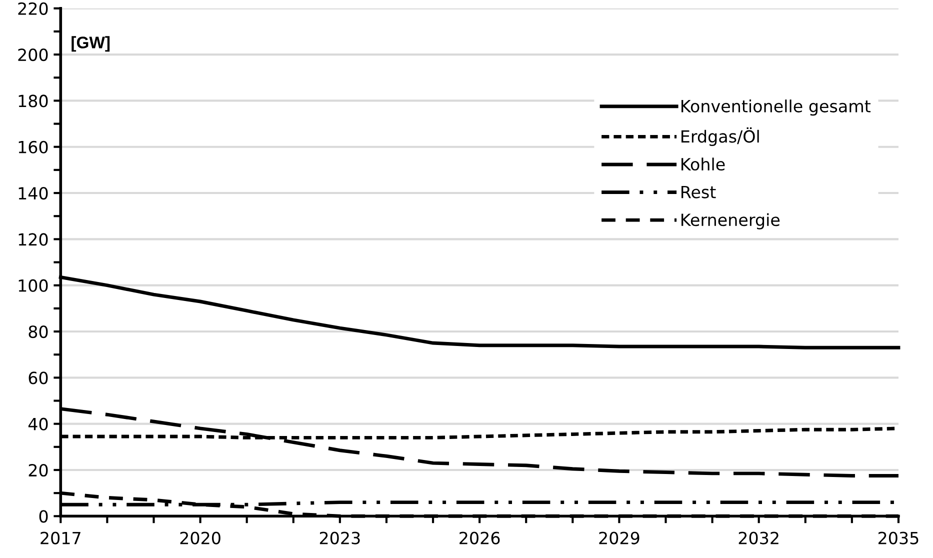 The width and height of the screenshot is (933, 558). What do you see at coordinates (200, 538) in the screenshot?
I see `x-tick-label: 2020` at bounding box center [200, 538].